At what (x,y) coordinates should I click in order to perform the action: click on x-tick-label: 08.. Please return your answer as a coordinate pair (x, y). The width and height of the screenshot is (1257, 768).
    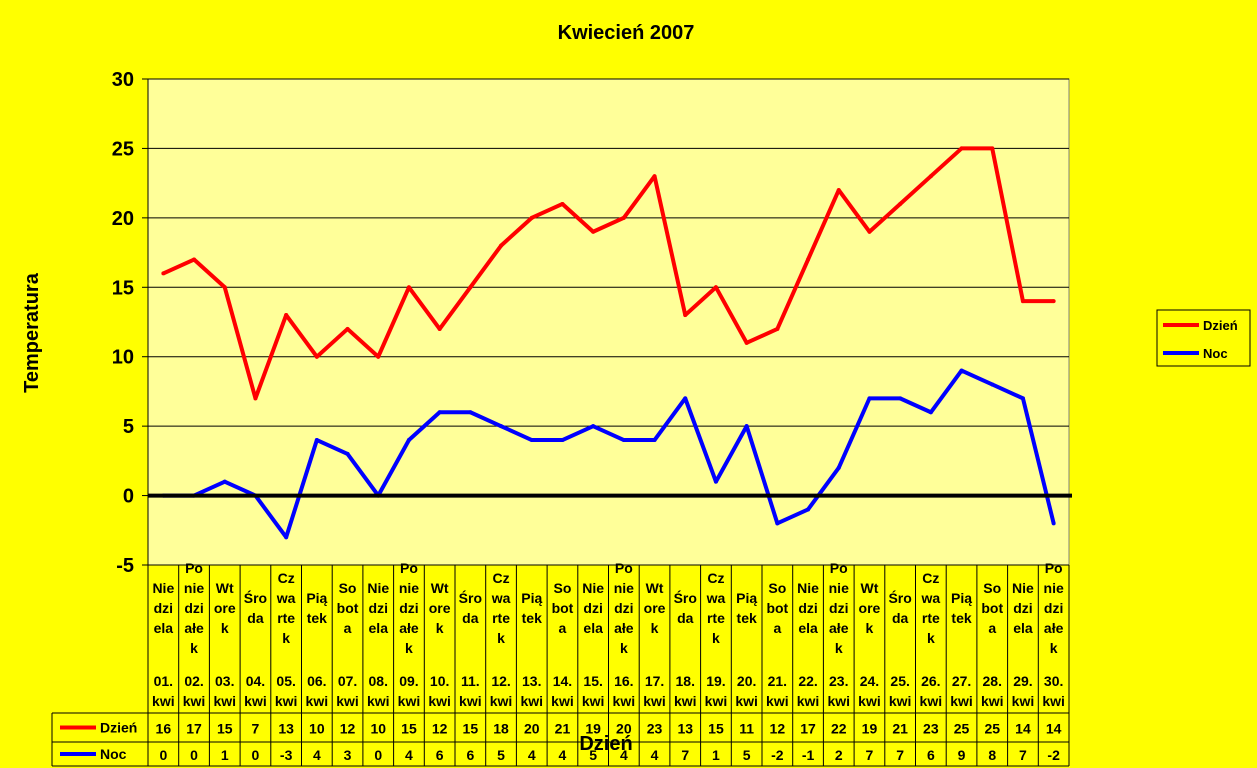
    Looking at the image, I should click on (378, 681).